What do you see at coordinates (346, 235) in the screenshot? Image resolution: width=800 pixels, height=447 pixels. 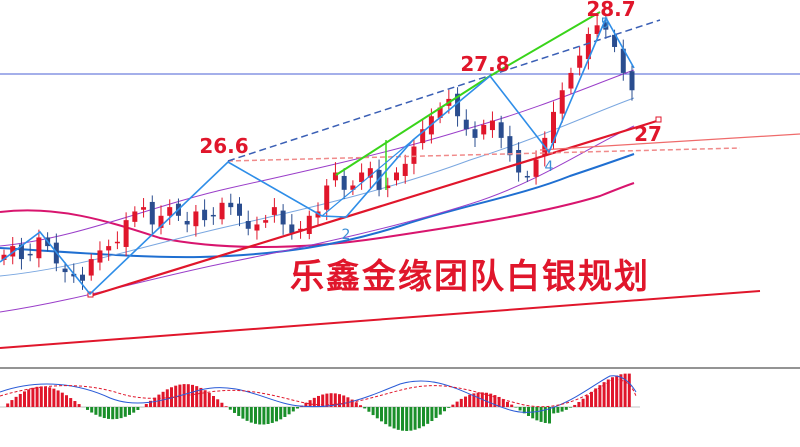 I see `wave-label-2: 2` at bounding box center [346, 235].